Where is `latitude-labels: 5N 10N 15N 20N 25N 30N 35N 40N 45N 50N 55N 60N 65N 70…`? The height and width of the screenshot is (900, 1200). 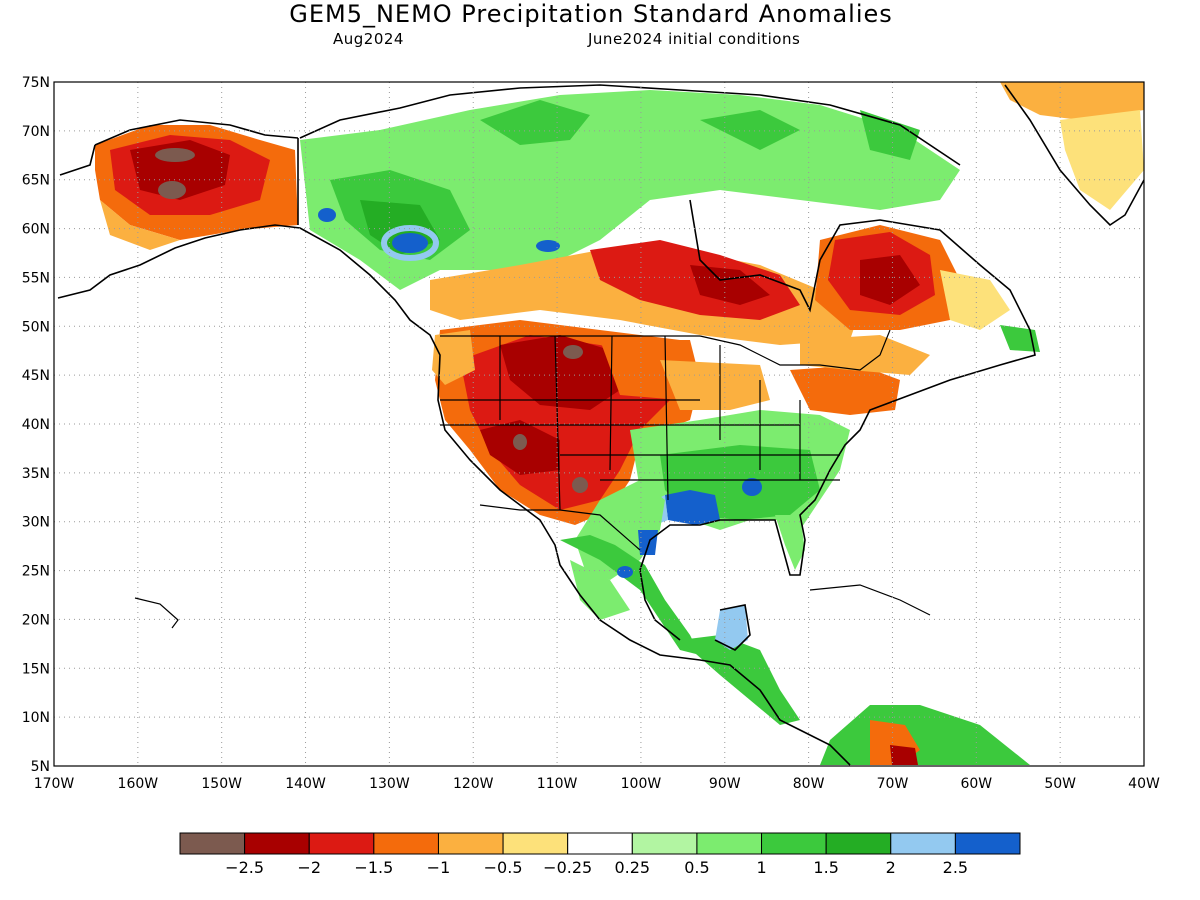
latitude-labels: 5N 10N 15N 20N 25N 30N 35N 40N 45N 50N 55N 60N 65N 70… is located at coordinates (36, 425).